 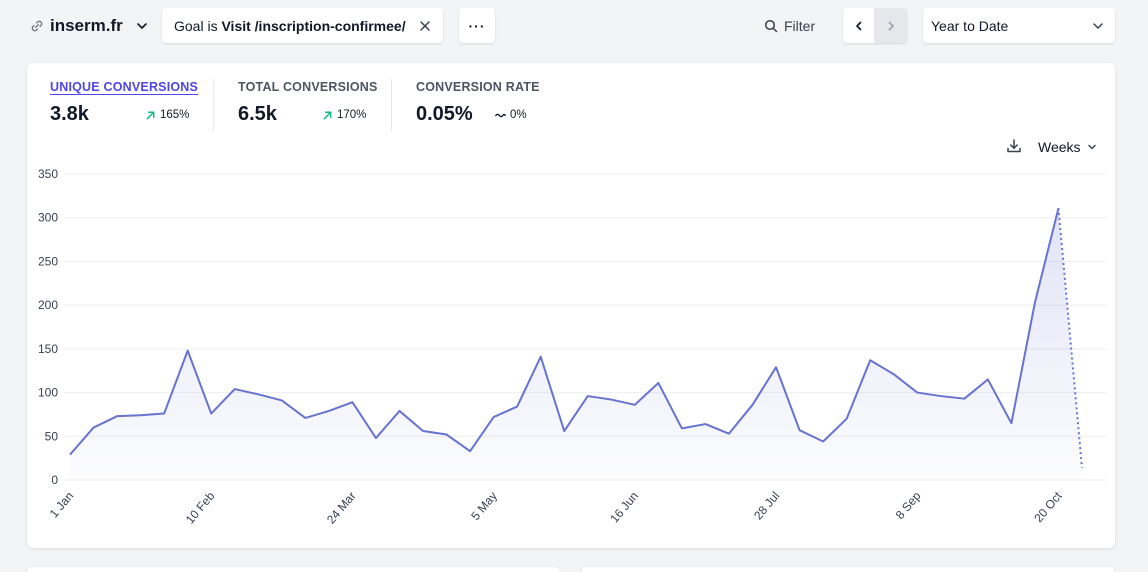 What do you see at coordinates (124, 87) in the screenshot?
I see `metric-label: UNIQUE CONVERSIONS` at bounding box center [124, 87].